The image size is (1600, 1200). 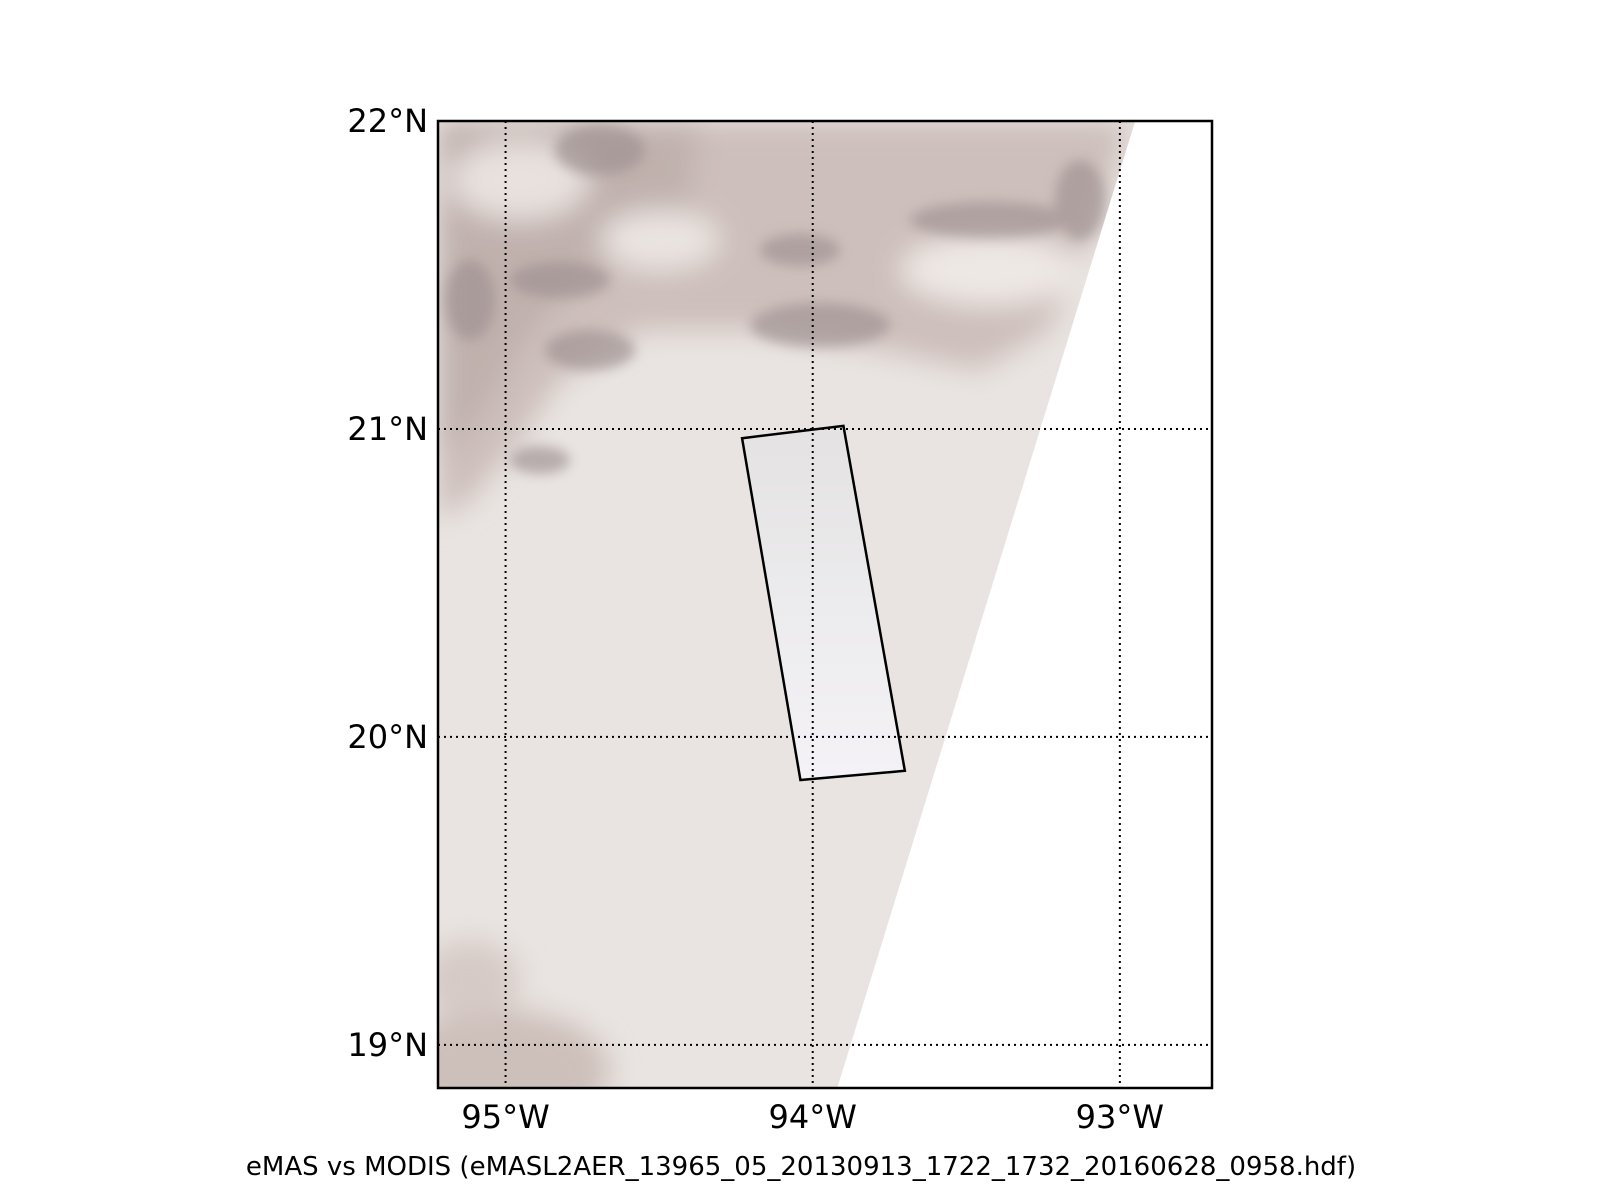 What do you see at coordinates (387, 737) in the screenshot?
I see `latitude-label: 20°N` at bounding box center [387, 737].